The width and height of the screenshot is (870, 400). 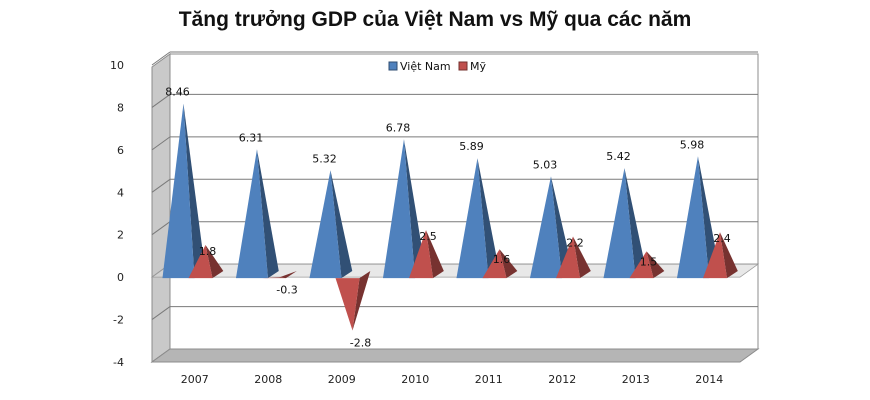 What do you see at coordinates (342, 379) in the screenshot?
I see `x-tick-label: 2009` at bounding box center [342, 379].